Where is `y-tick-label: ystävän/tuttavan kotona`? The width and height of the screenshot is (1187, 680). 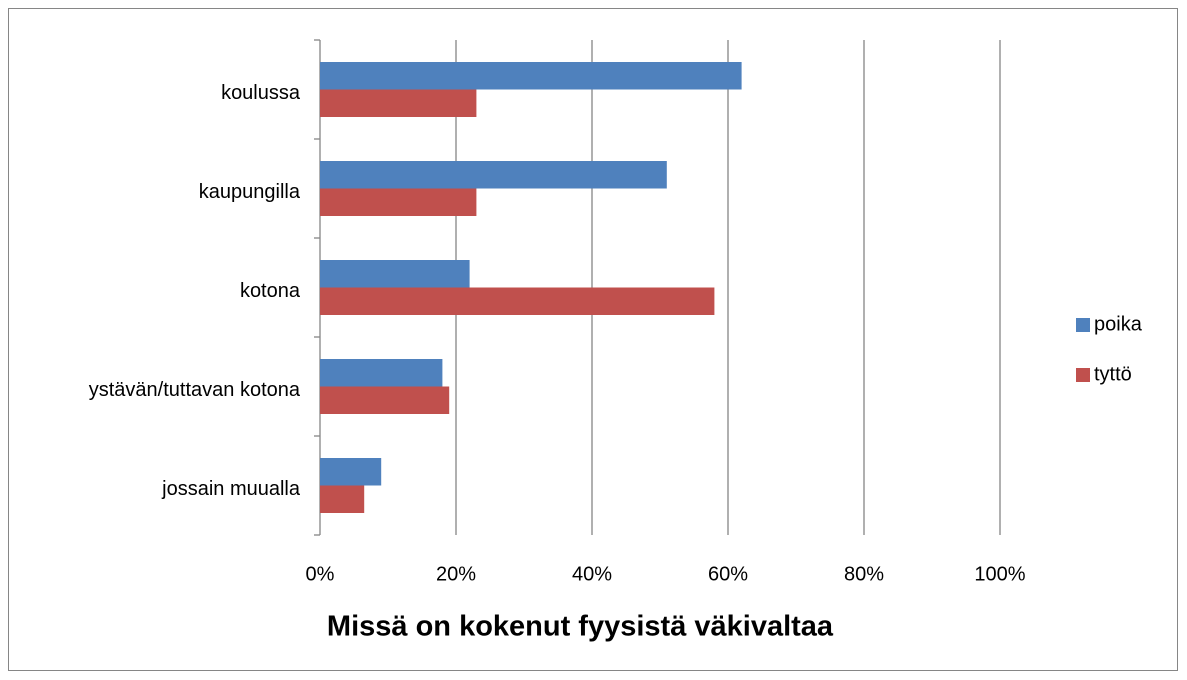
y-tick-label: ystävän/tuttavan kotona is located at coordinates (195, 390).